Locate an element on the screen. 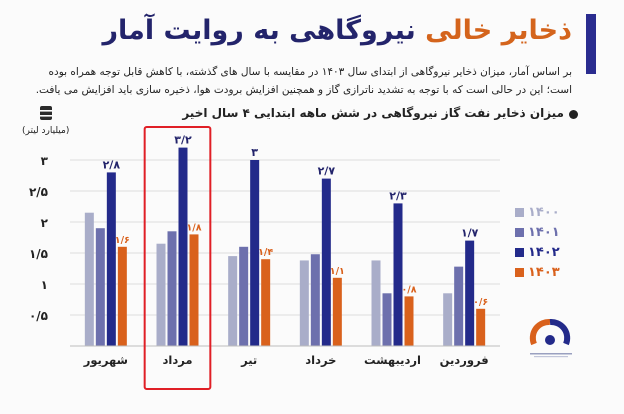  data-label: ۲/۳ is located at coordinates (398, 195).